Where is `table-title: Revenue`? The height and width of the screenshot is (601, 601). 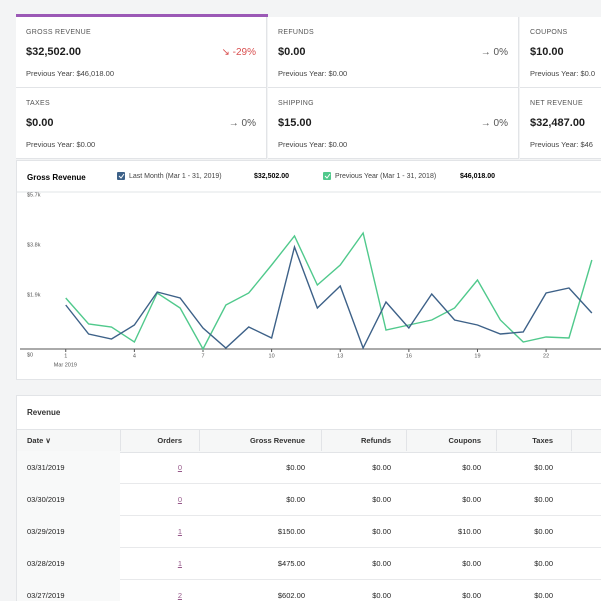 table-title: Revenue is located at coordinates (44, 412).